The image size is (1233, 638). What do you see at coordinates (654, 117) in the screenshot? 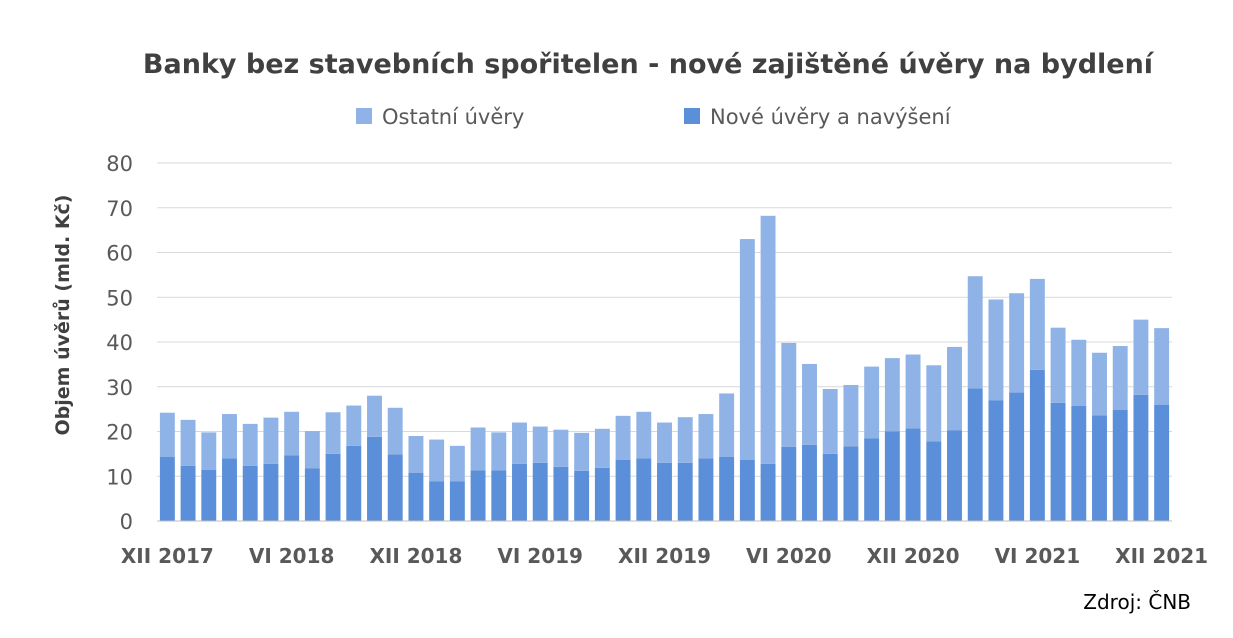
I see `legend: Ostatní úvěry Nové úvěry a navýšení` at bounding box center [654, 117].